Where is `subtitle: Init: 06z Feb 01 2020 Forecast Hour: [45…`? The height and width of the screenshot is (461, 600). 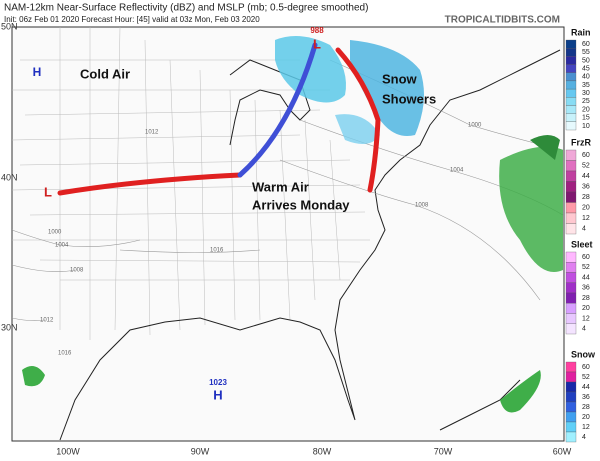
subtitle: Init: 06z Feb 01 2020 Forecast Hour: [45… is located at coordinates (132, 19).